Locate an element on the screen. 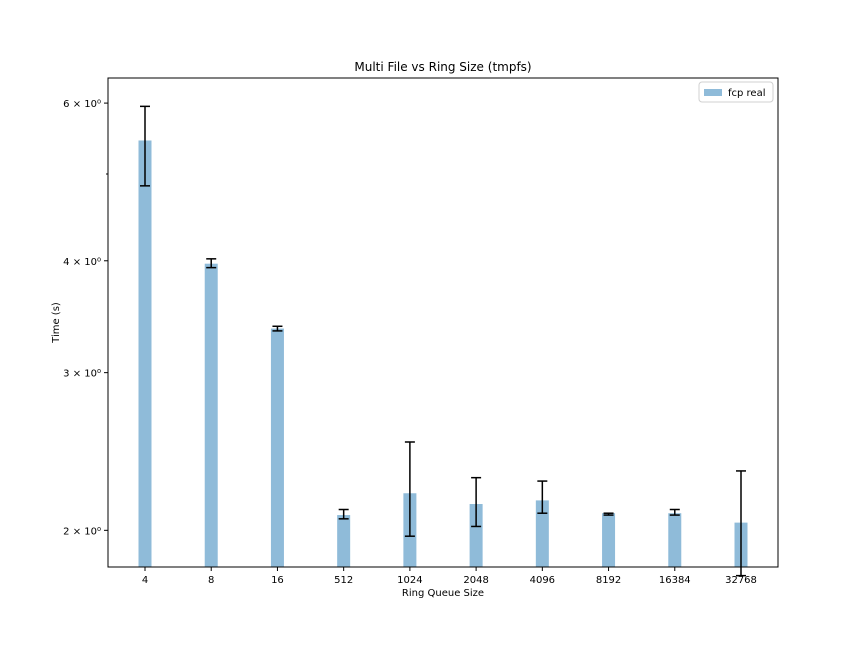 Image resolution: width=864 pixels, height=648 pixels. x-tick-label: 4 is located at coordinates (145, 580).